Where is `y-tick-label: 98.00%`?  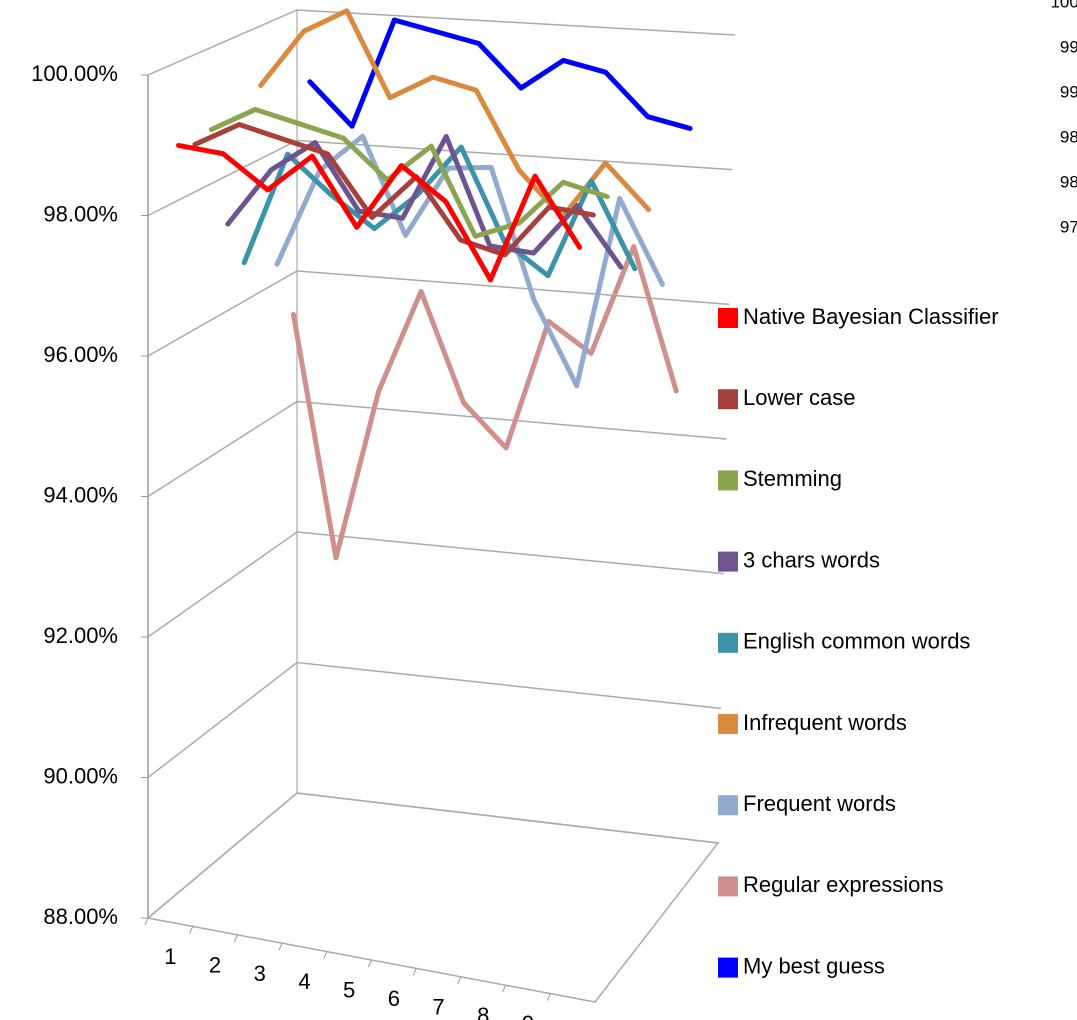 y-tick-label: 98.00% is located at coordinates (80, 213).